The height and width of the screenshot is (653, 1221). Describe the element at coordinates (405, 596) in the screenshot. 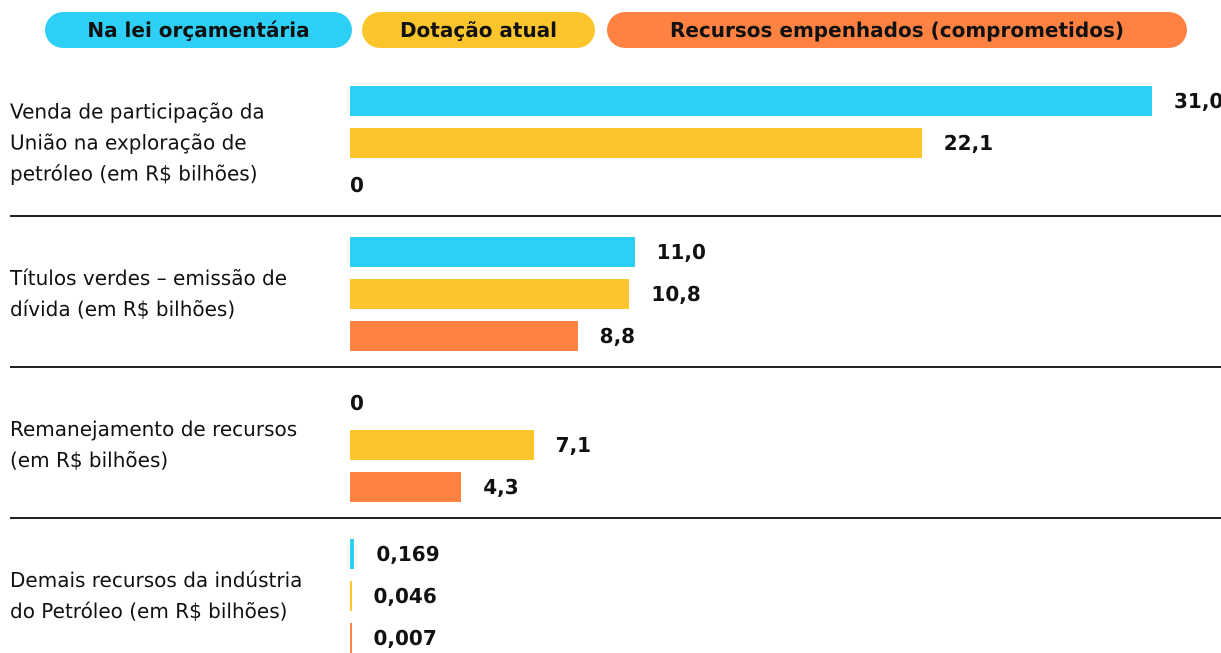

I see `value-label: 0,046` at that location.